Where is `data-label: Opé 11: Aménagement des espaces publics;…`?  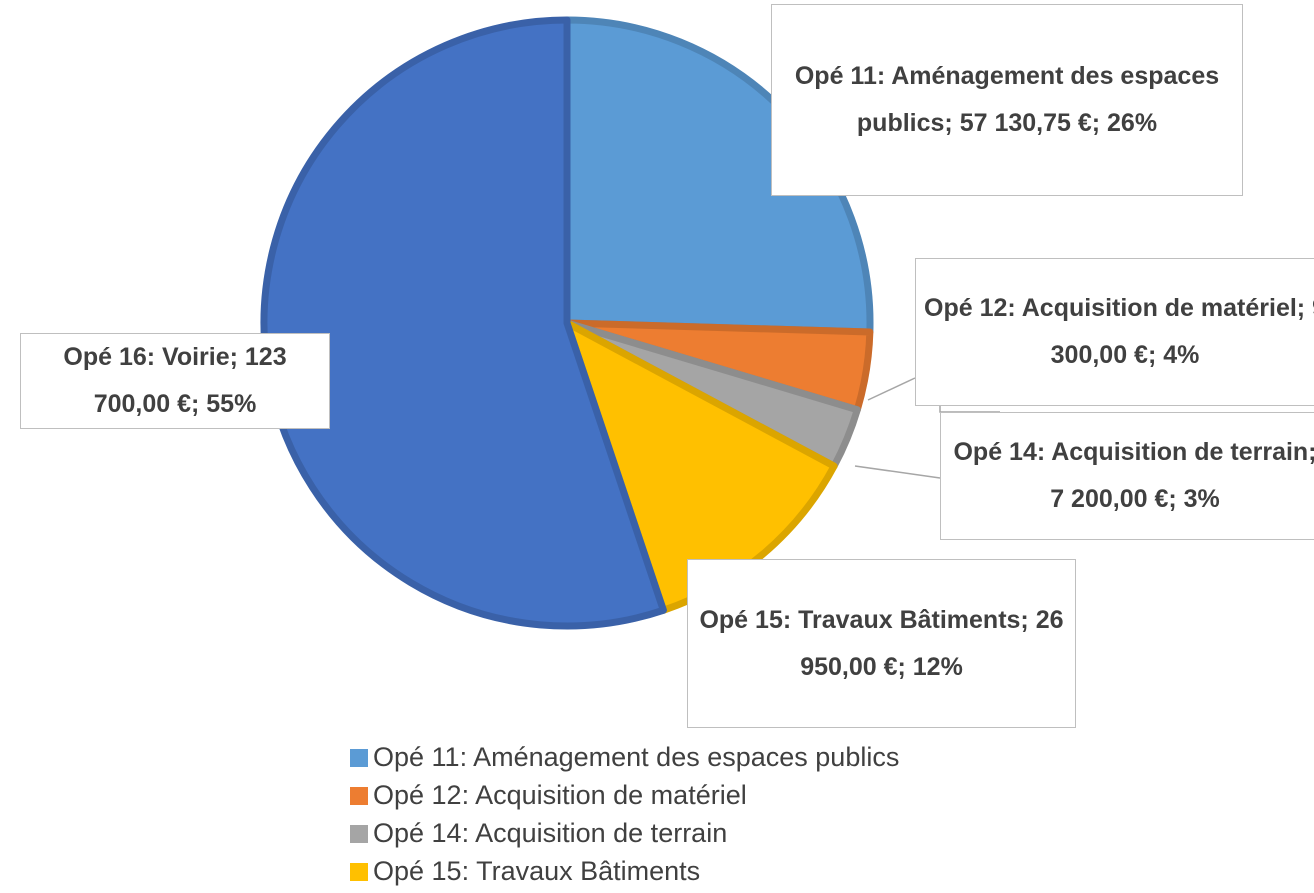
data-label: Opé 11: Aménagement des espaces publics;… is located at coordinates (1007, 100).